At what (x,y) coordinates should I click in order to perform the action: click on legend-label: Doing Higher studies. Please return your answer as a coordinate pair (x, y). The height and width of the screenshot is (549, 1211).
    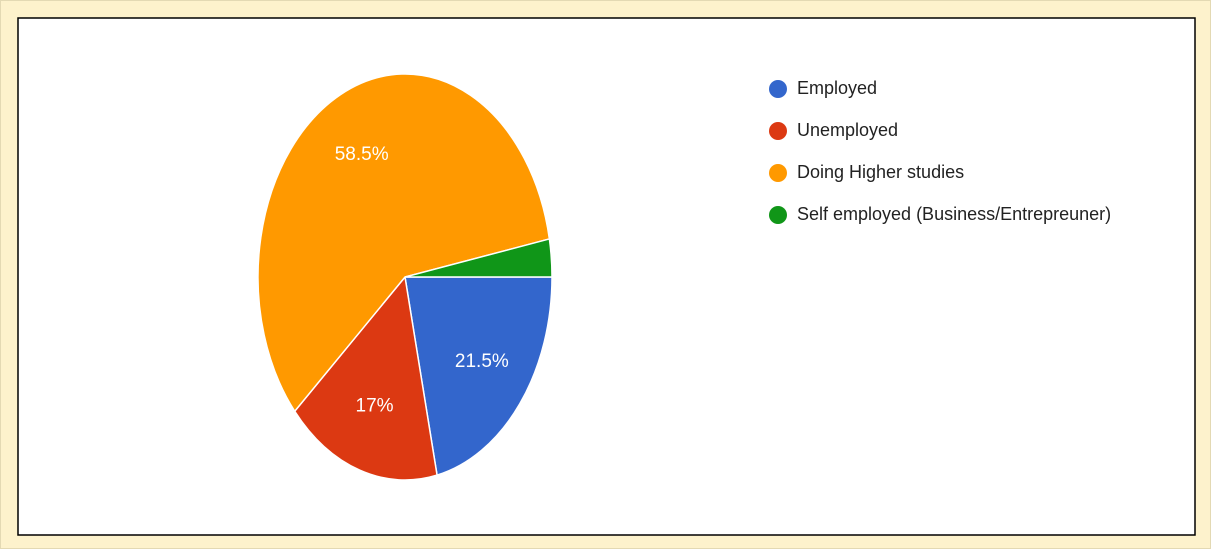
    Looking at the image, I should click on (880, 172).